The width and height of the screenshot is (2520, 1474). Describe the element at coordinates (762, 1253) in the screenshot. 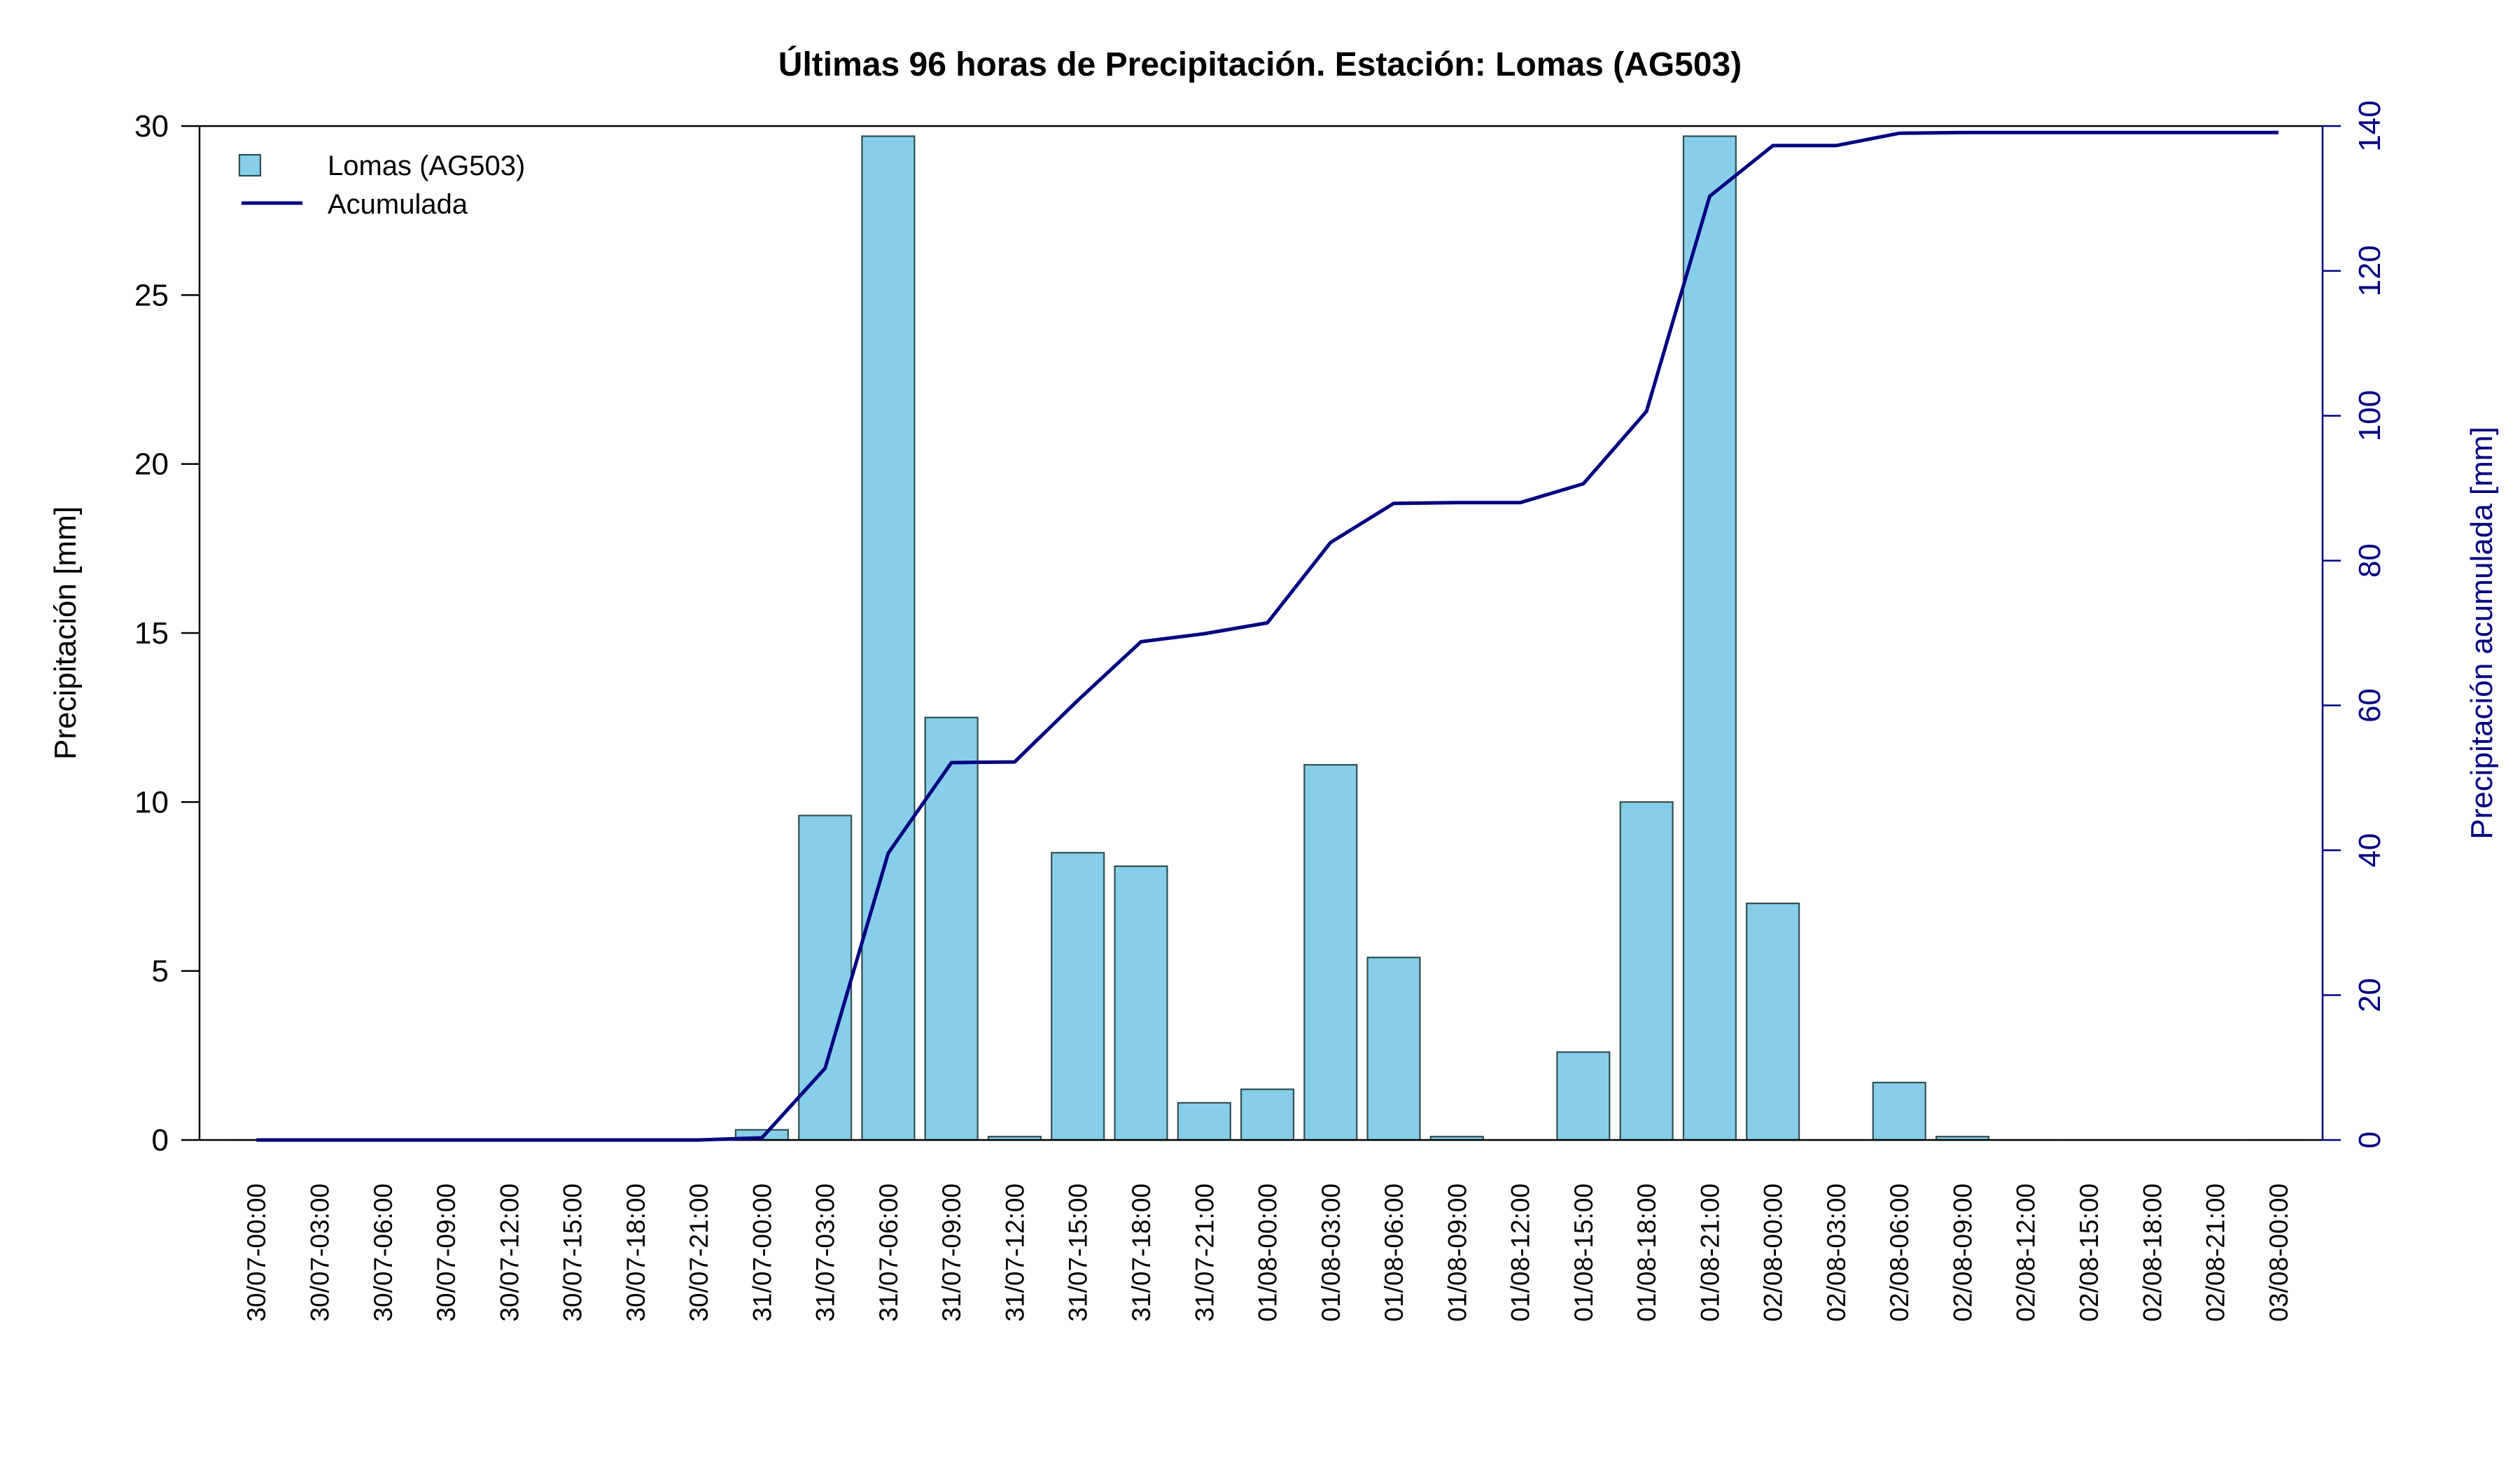

I see `x-tick-label: 31/07-00:00` at that location.